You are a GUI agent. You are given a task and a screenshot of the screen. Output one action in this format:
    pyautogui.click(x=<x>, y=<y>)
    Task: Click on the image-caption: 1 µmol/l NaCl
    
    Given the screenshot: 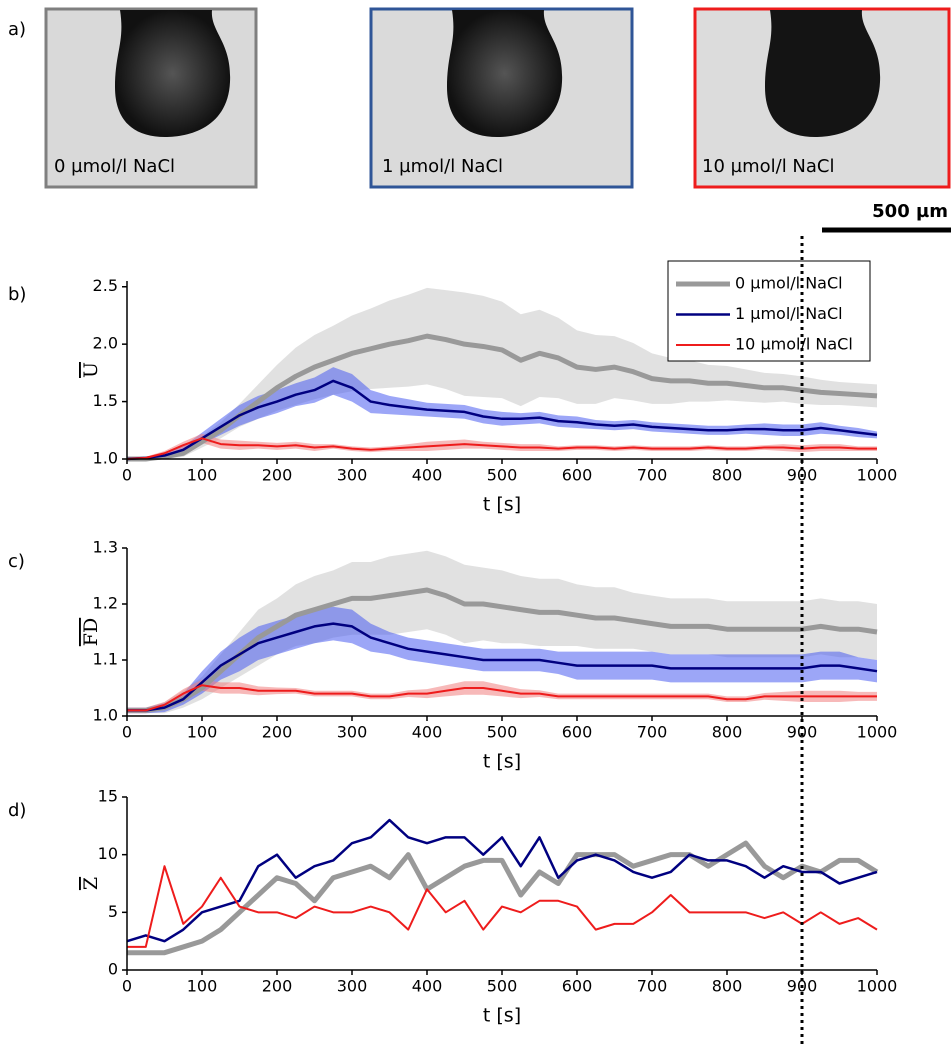 What is the action you would take?
    pyautogui.click(x=442, y=166)
    